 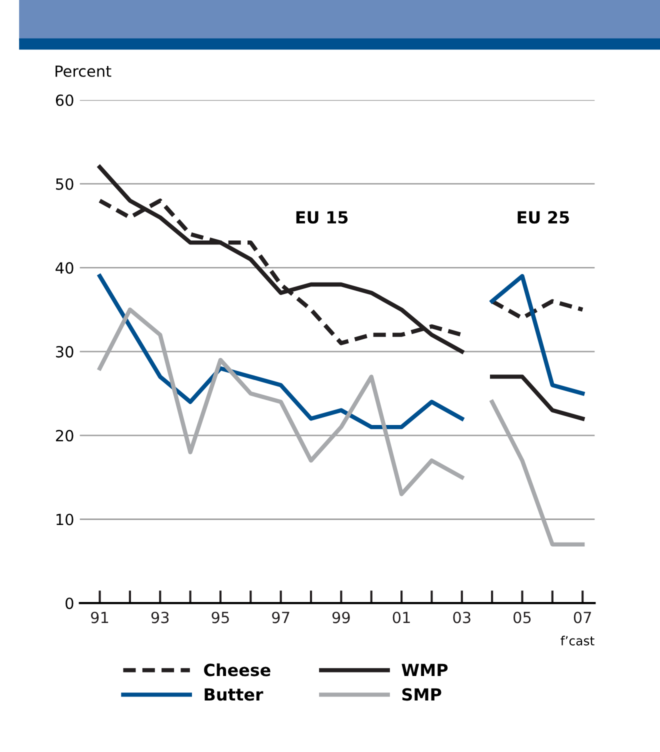 I want to click on text: f’cast, so click(x=577, y=641).